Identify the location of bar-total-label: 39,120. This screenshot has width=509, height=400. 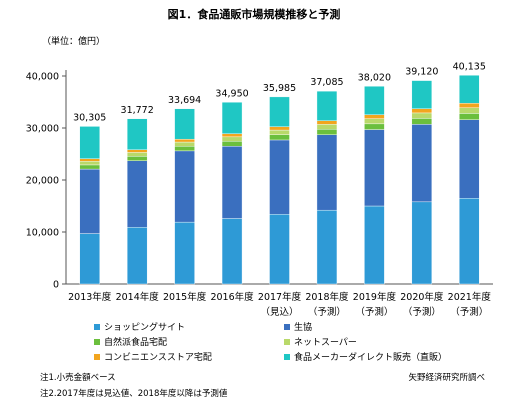
(421, 72).